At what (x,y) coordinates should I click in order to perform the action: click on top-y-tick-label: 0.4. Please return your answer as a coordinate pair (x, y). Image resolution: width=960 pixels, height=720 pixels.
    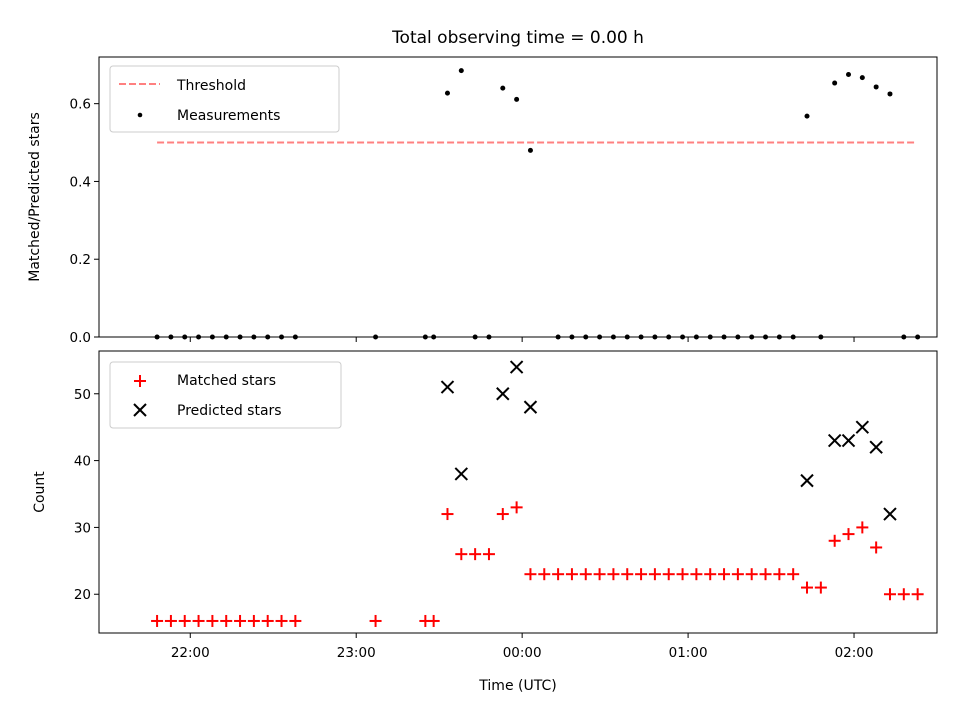
    Looking at the image, I should click on (80, 182).